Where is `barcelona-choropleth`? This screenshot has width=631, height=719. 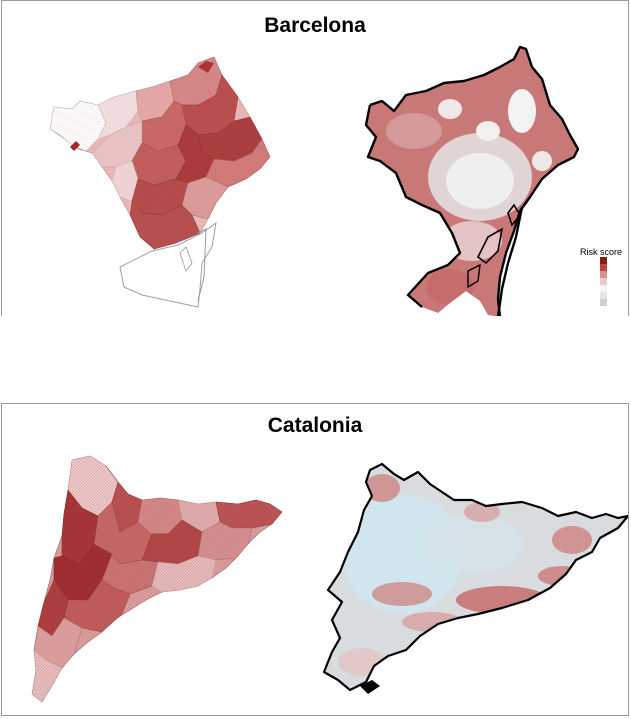 barcelona-choropleth is located at coordinates (160, 182).